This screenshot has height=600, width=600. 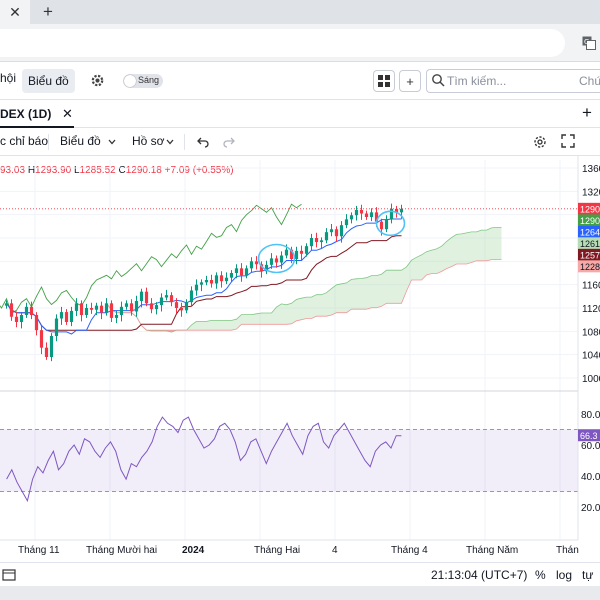 I want to click on rsi-tick-label: 20.00, so click(x=590, y=508).